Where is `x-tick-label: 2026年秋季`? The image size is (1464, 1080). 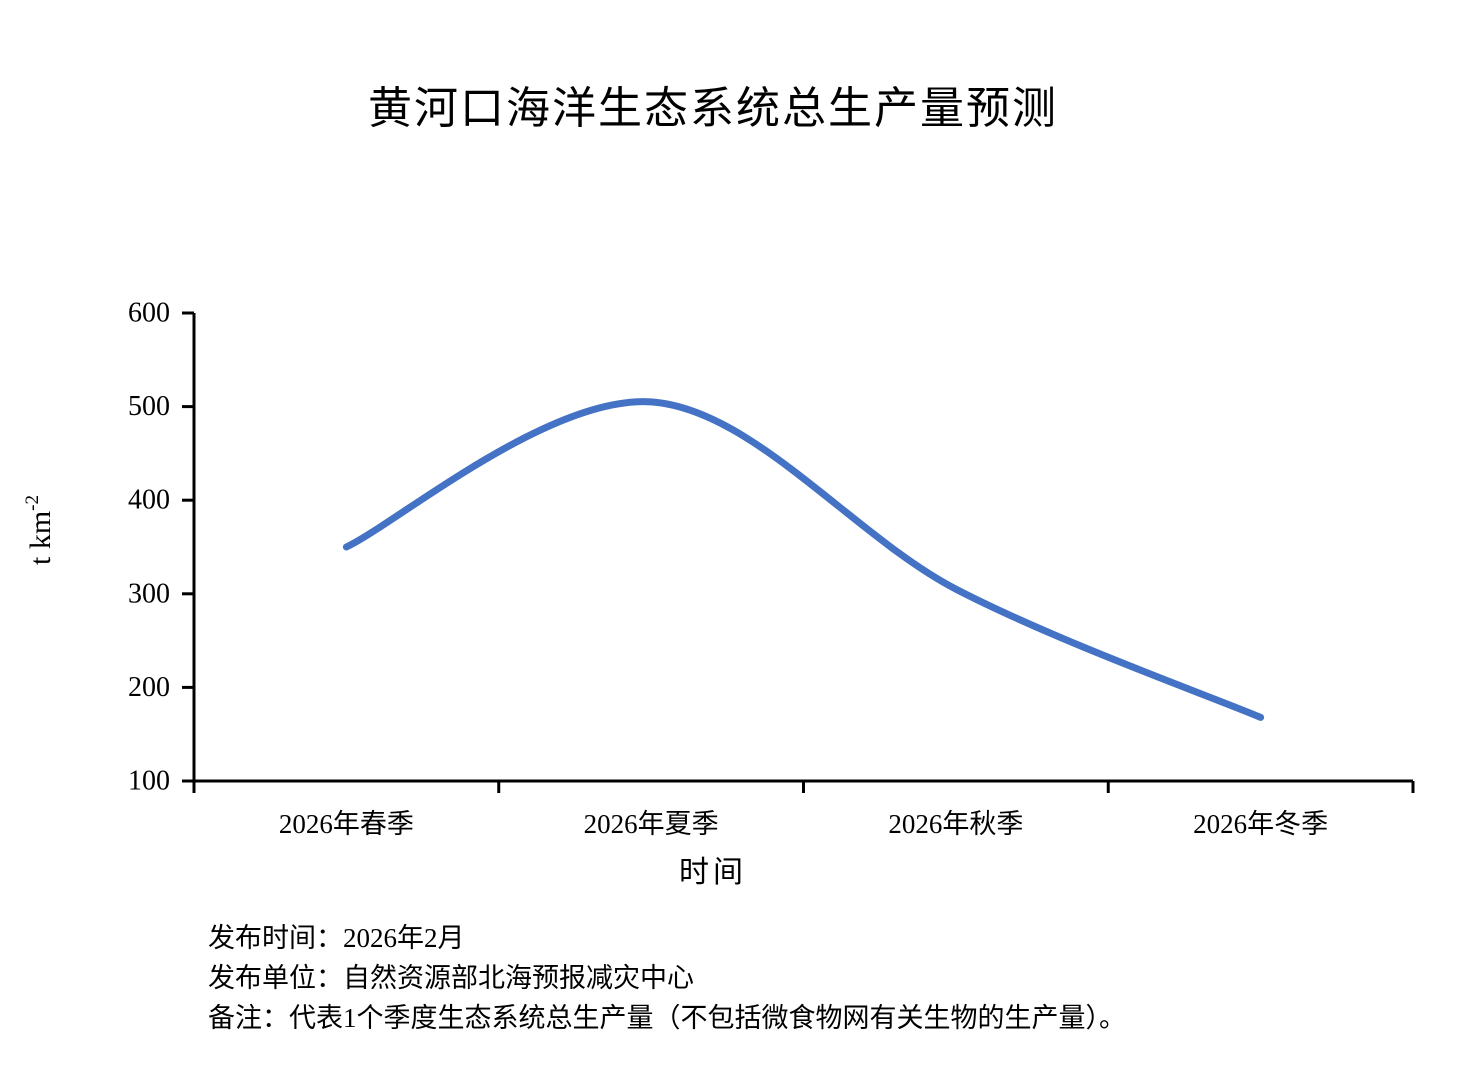 x-tick-label: 2026年秋季 is located at coordinates (955, 824).